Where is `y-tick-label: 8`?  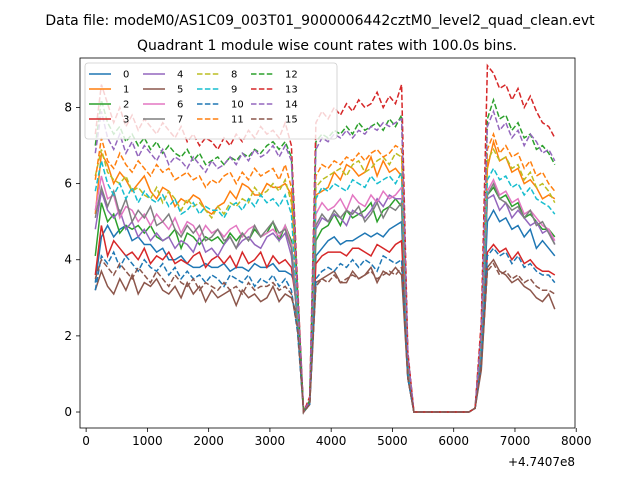
y-tick-label: 8 is located at coordinates (68, 107).